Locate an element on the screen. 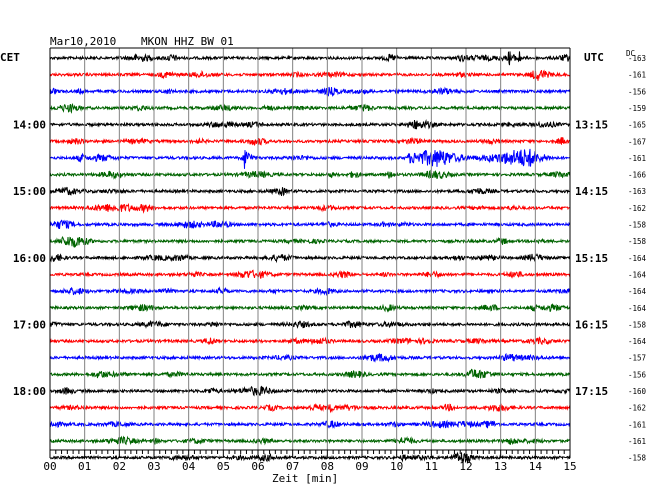 The image size is (650, 494). x-tick-label: 12 is located at coordinates (465, 466).